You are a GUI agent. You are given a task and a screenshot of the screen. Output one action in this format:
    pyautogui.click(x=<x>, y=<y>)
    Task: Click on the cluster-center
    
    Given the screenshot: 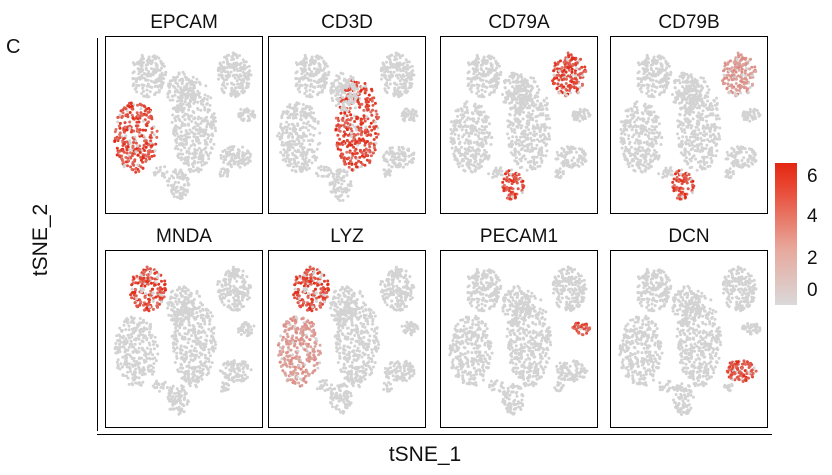 What is the action you would take?
    pyautogui.click(x=357, y=125)
    